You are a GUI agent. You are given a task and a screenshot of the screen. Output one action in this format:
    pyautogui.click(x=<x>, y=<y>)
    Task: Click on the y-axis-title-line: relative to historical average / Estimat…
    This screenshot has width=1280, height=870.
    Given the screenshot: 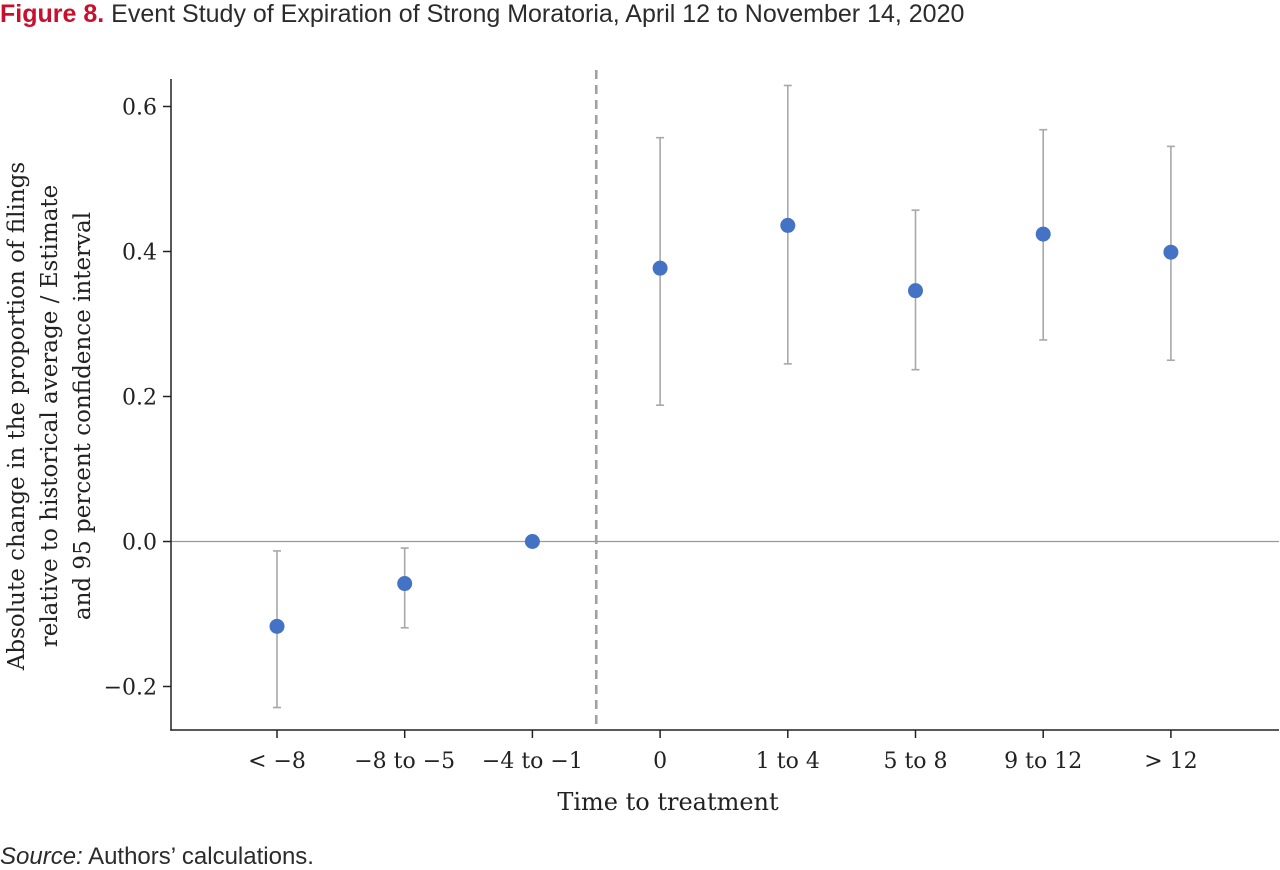 What is the action you would take?
    pyautogui.click(x=50, y=416)
    